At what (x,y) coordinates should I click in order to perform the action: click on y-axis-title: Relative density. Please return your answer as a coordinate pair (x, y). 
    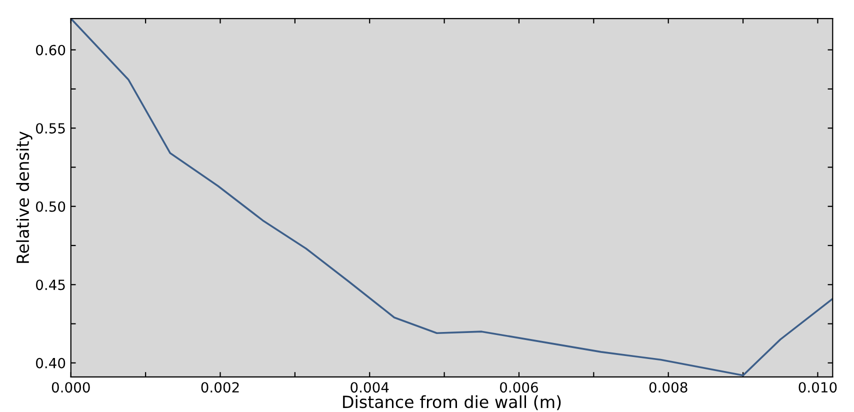
    Looking at the image, I should click on (24, 197).